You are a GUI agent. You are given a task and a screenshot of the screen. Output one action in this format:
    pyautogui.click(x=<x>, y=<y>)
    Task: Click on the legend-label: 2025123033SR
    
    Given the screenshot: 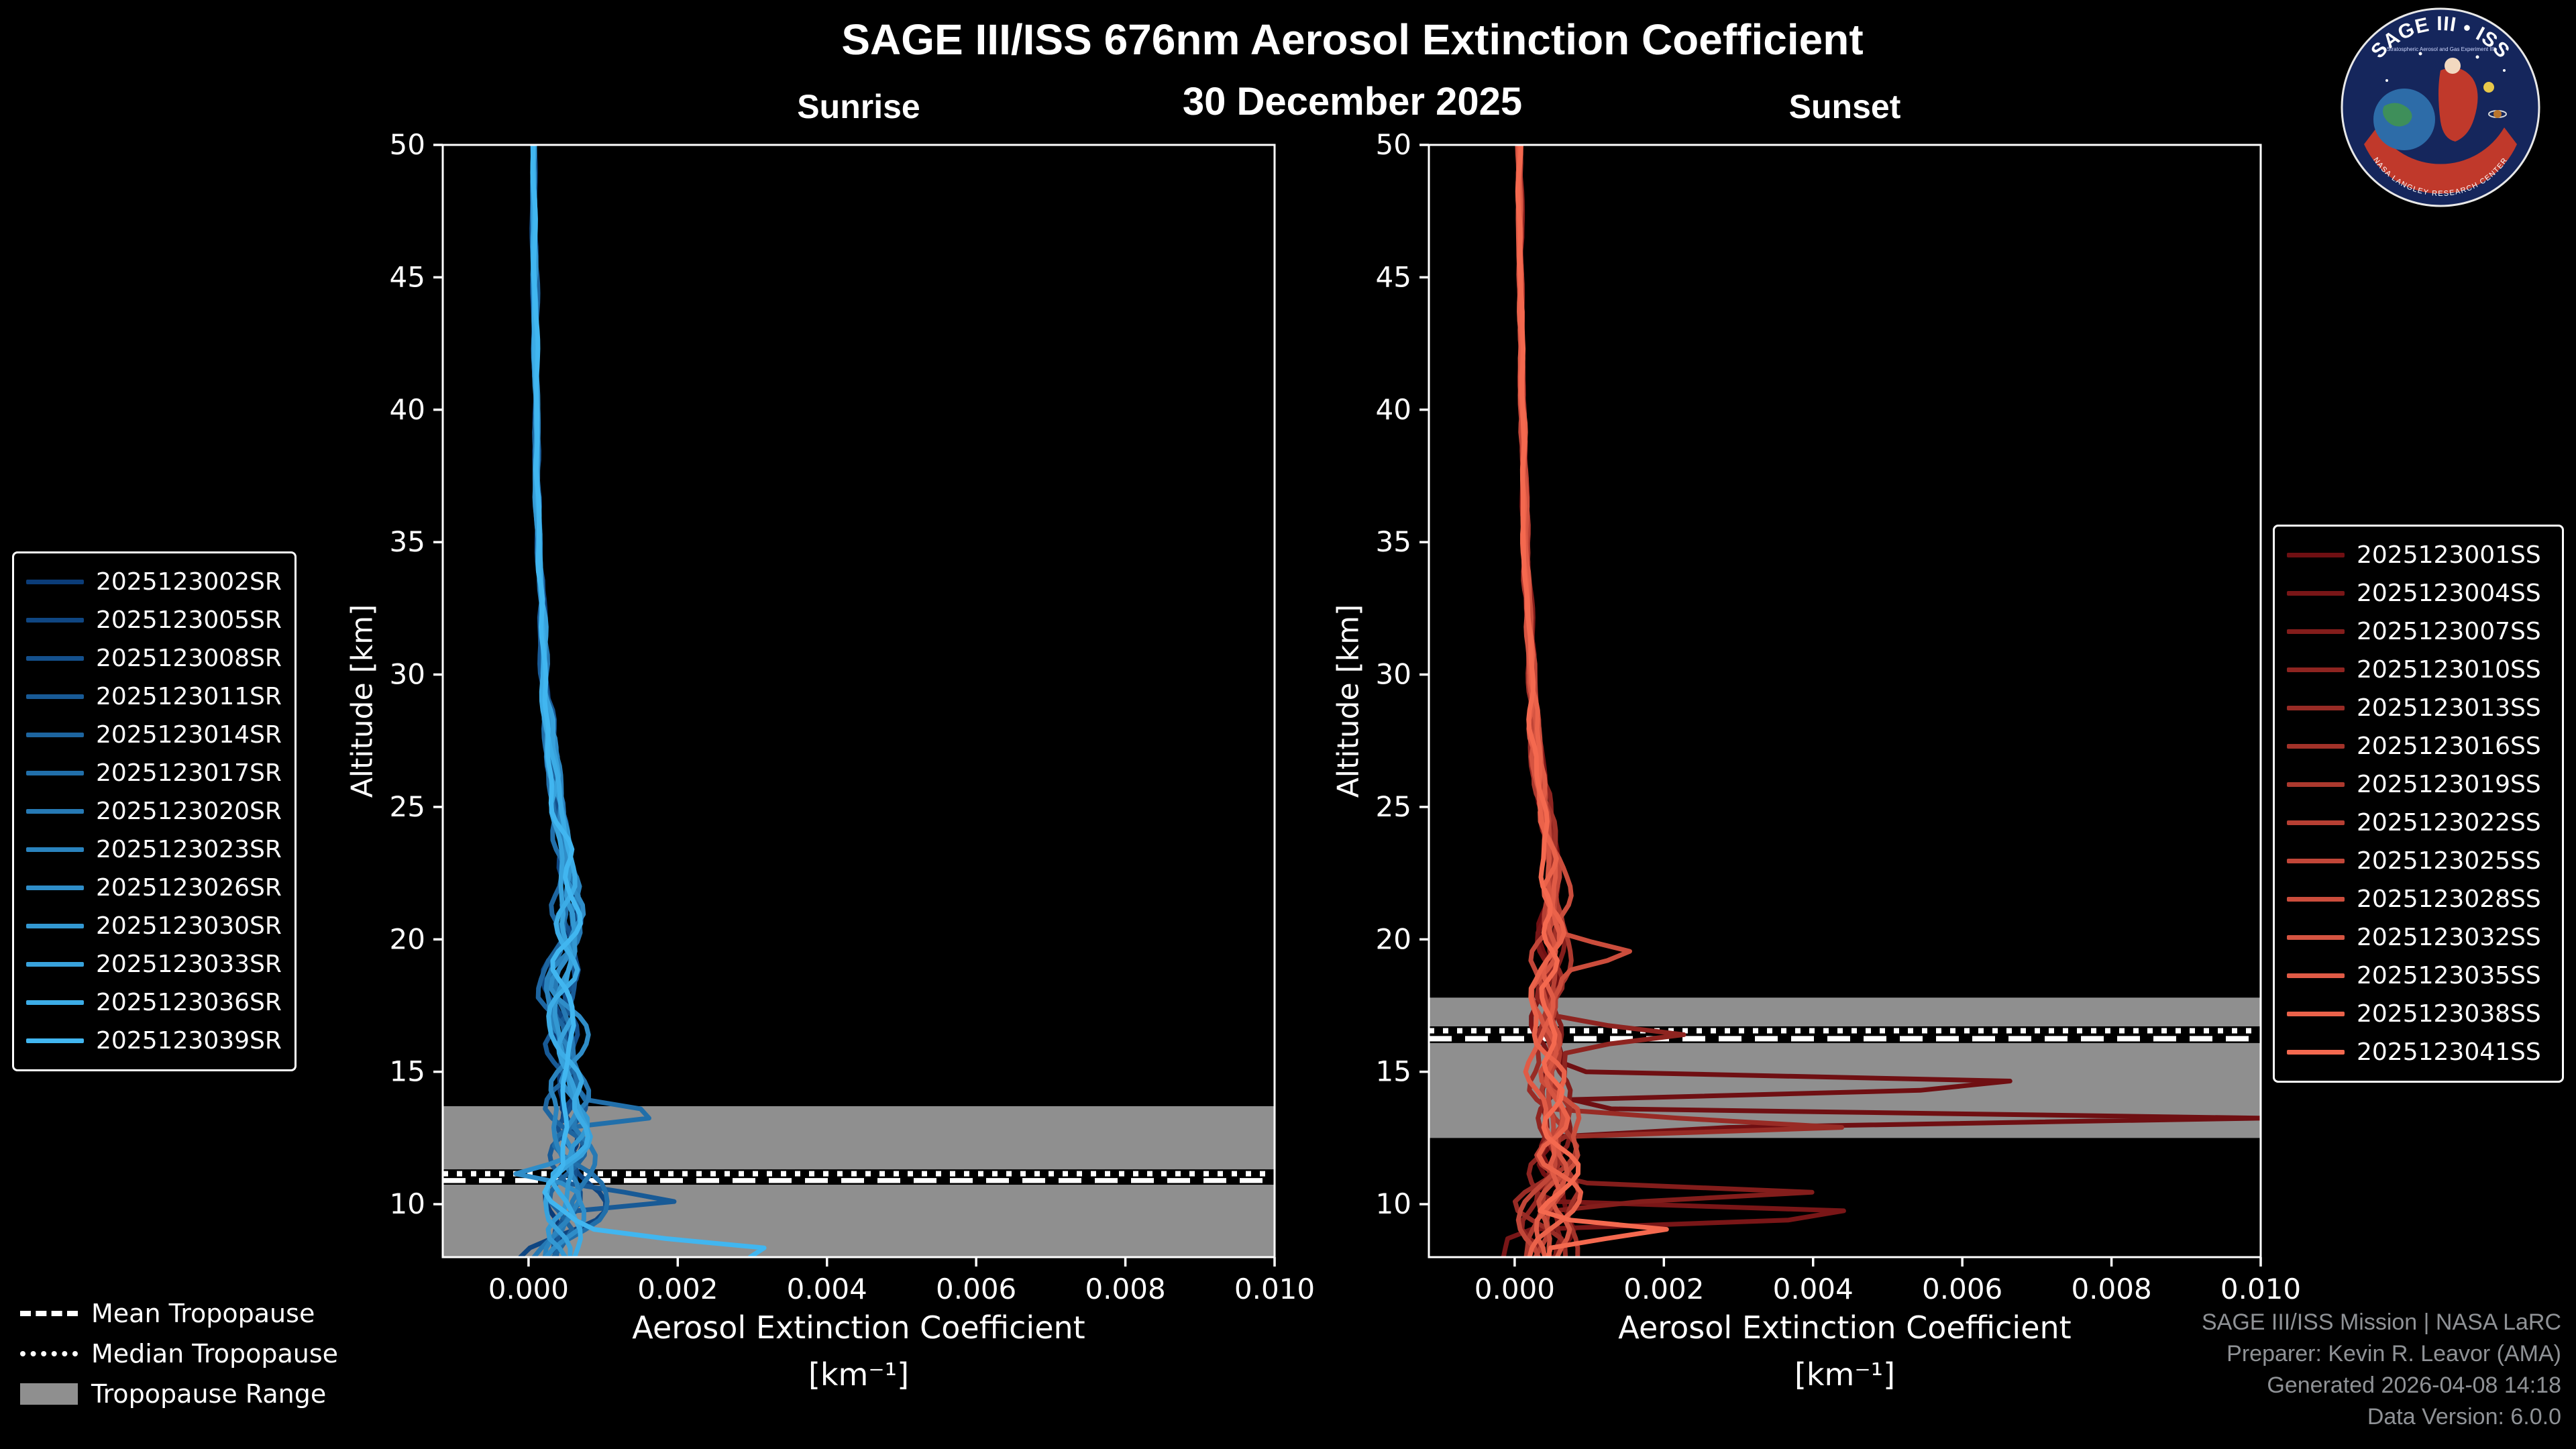 What is the action you would take?
    pyautogui.click(x=189, y=964)
    